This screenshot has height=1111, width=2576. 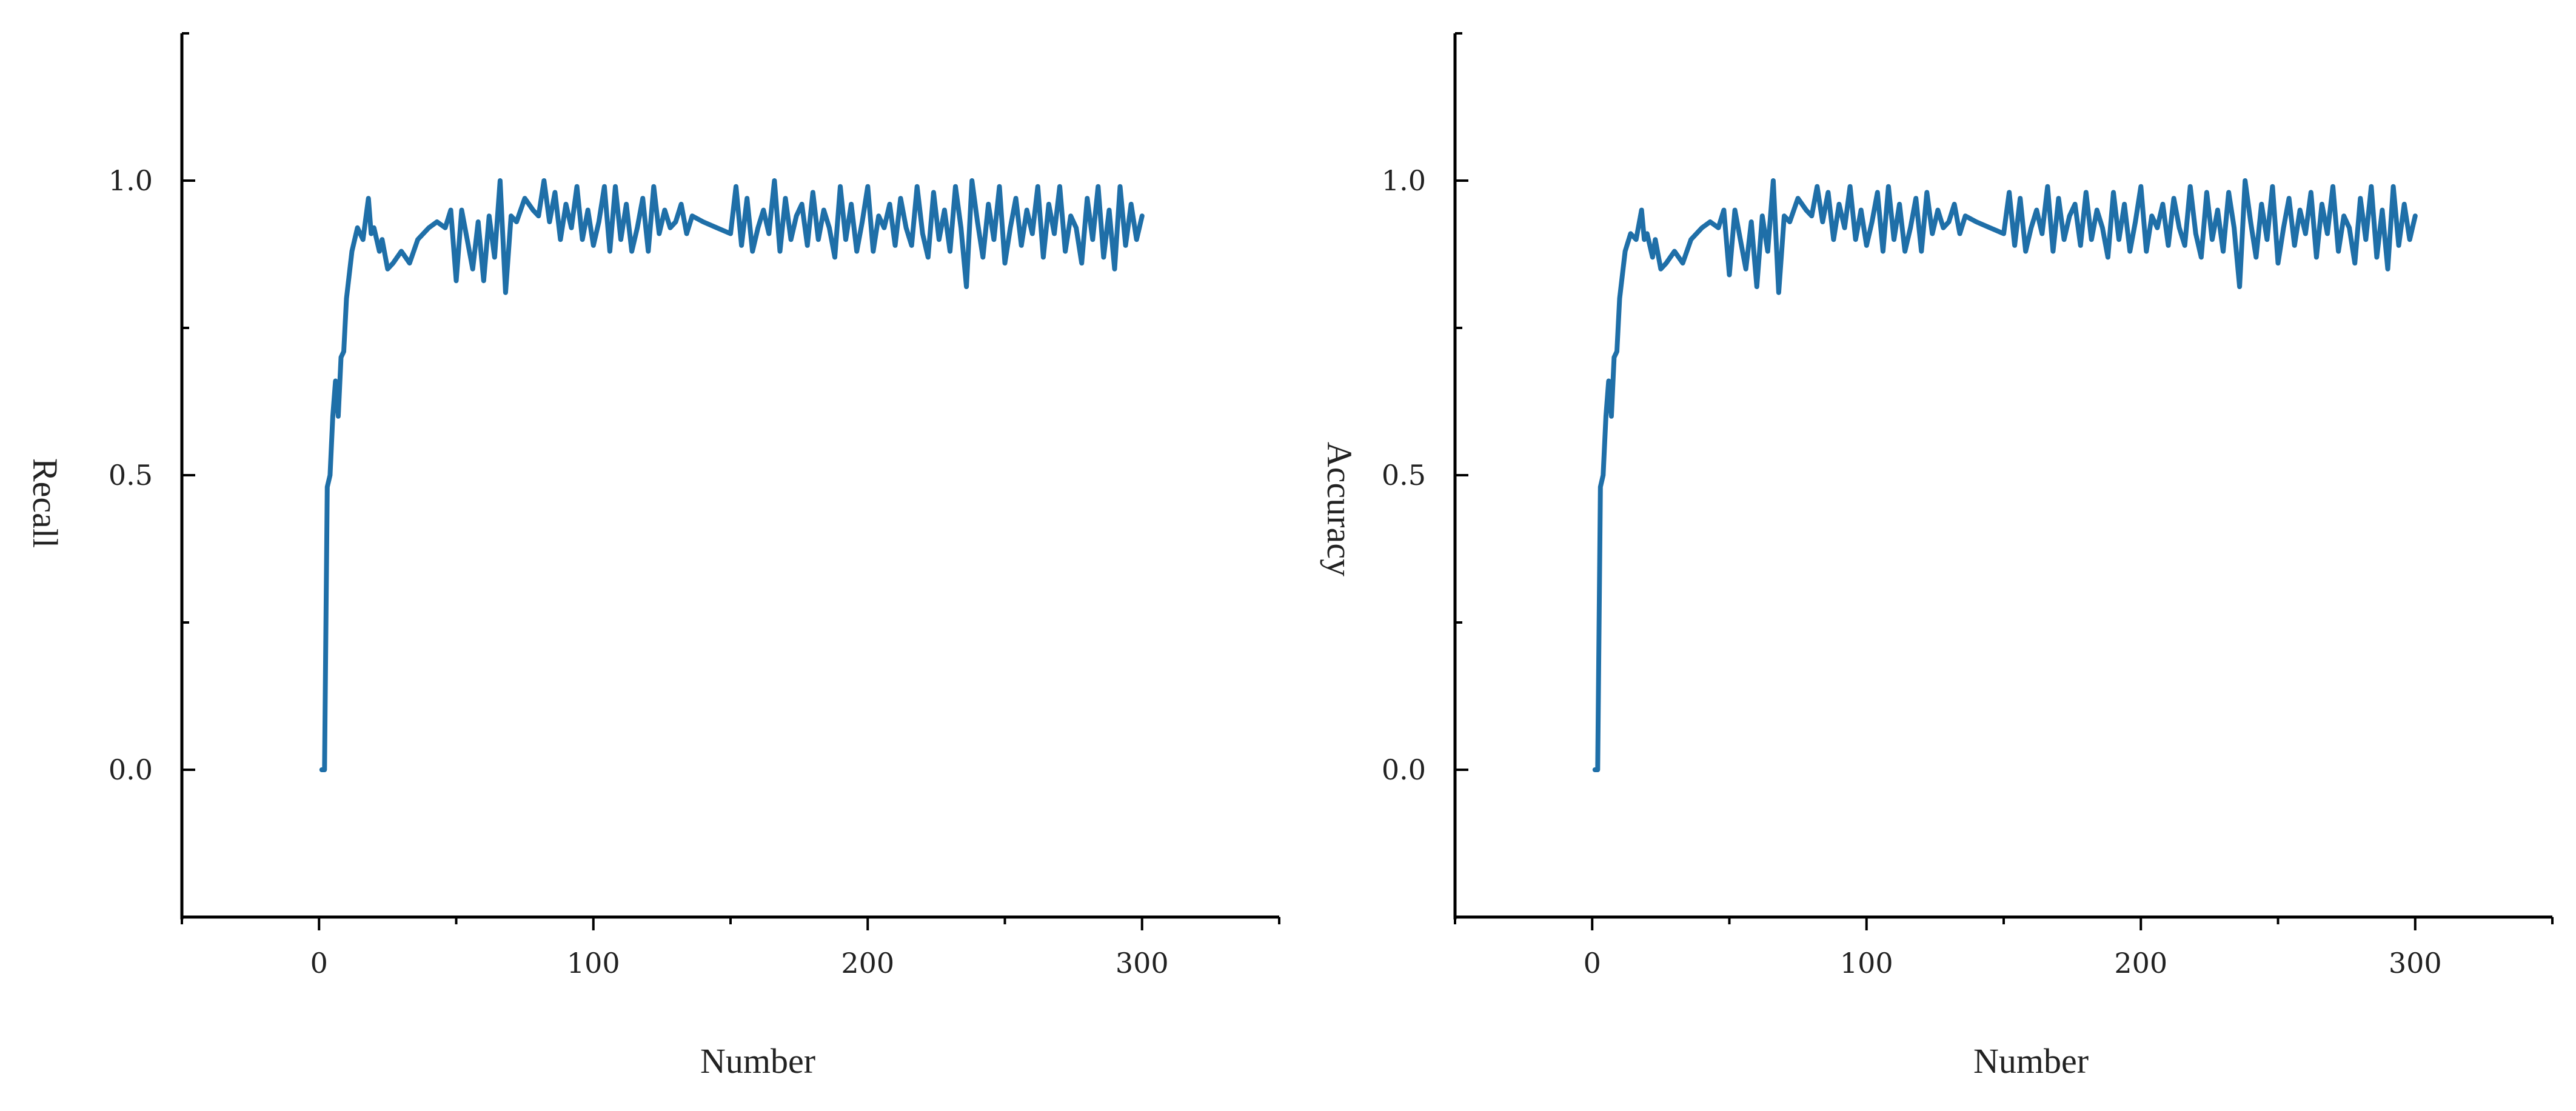 I want to click on recall-y-tick-label: 0.0, so click(x=131, y=770).